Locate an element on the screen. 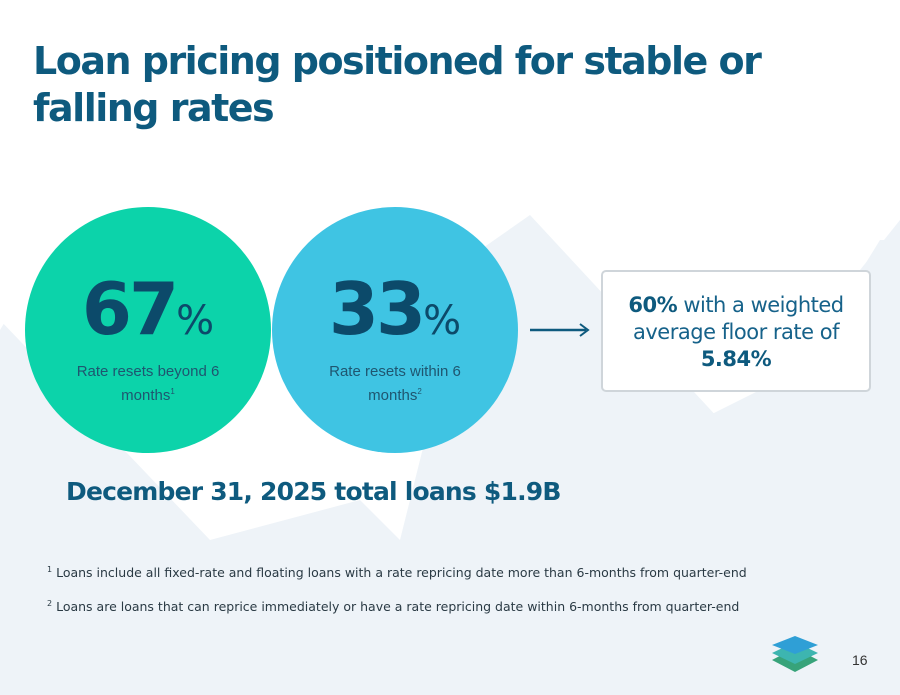 This screenshot has width=900, height=695. stat-circle-within-6-months: 33% Rate resets within 6 months2 is located at coordinates (395, 330).